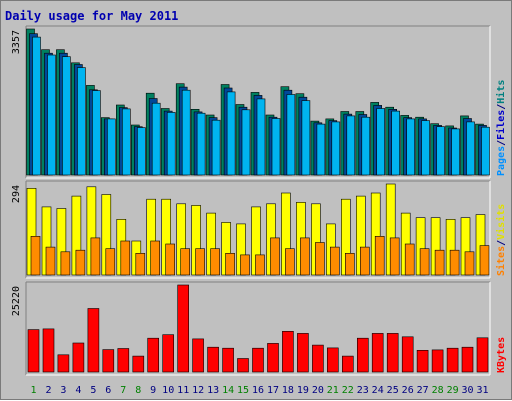  Describe the element at coordinates (16, 42) in the screenshot. I see `traffic-panel-ymax-label: 3357` at that location.